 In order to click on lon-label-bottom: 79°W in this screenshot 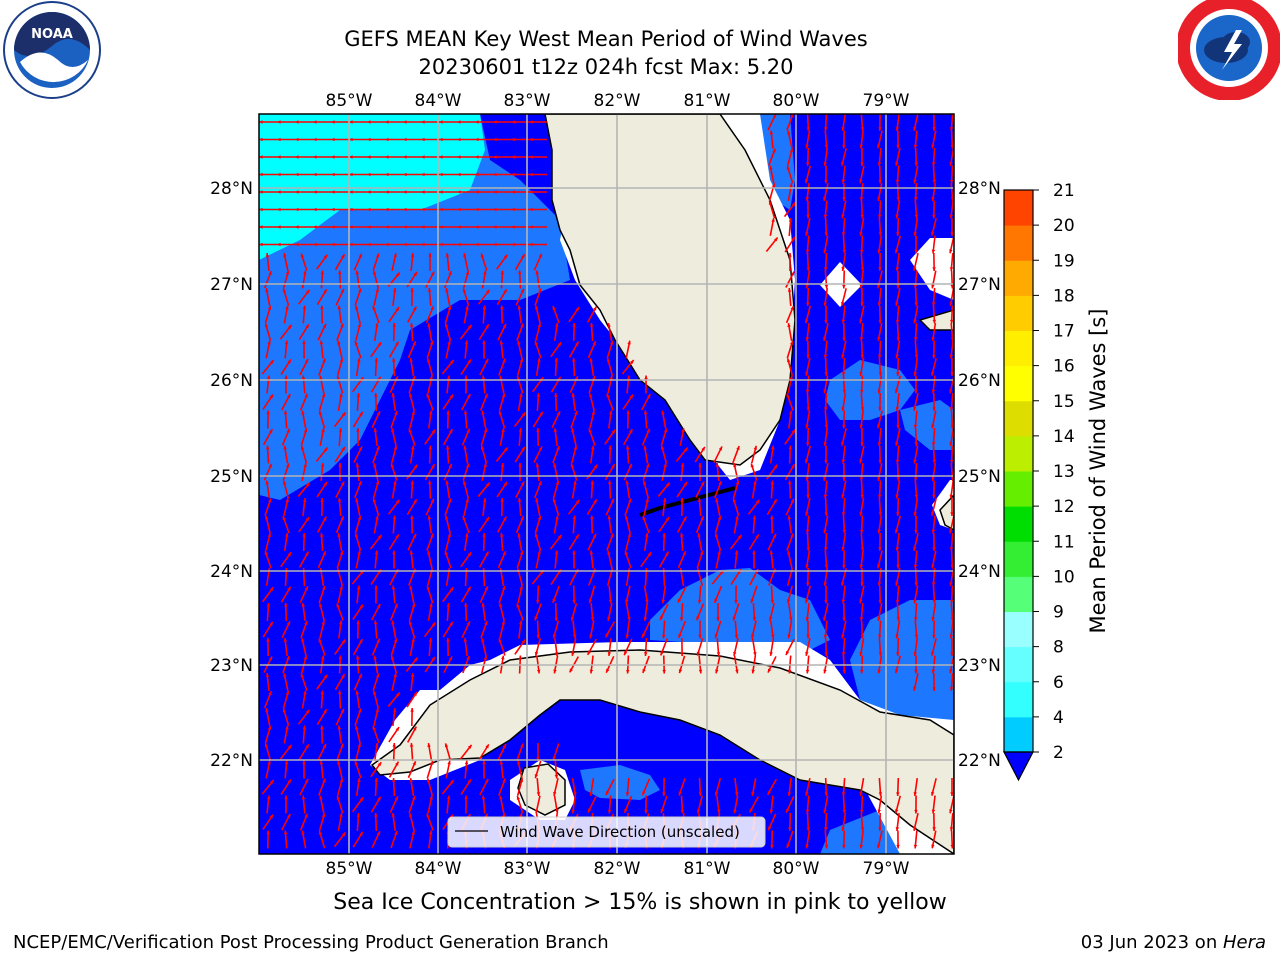, I will do `click(886, 869)`.